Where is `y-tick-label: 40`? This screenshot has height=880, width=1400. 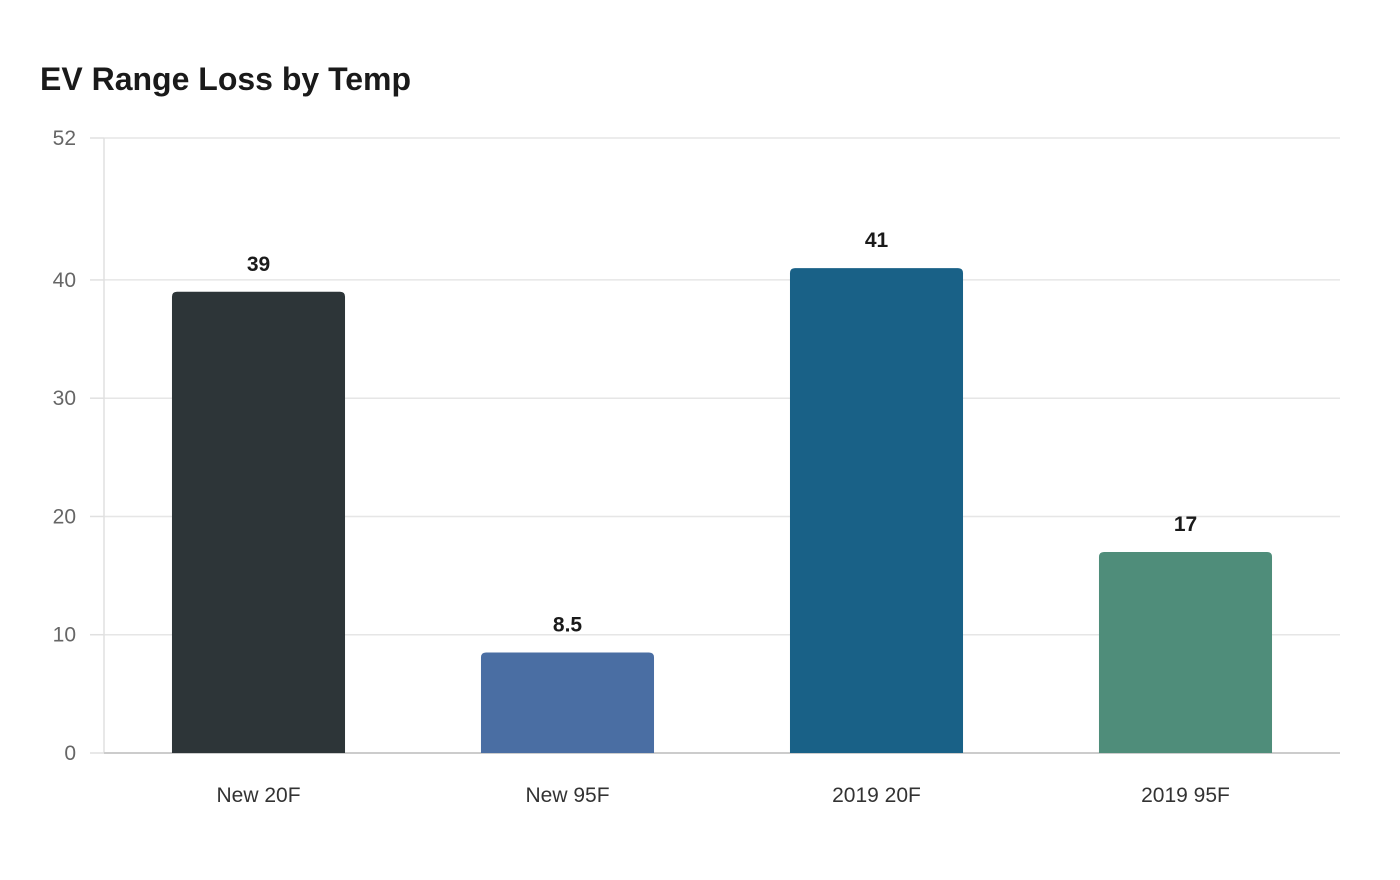 y-tick-label: 40 is located at coordinates (64, 280).